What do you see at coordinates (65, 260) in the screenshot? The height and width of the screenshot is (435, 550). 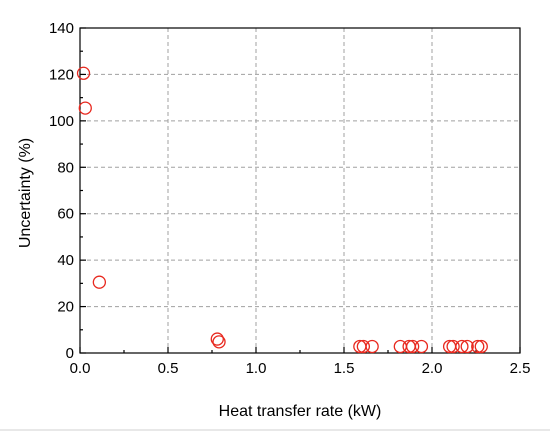 I see `y-tick-label: 40` at bounding box center [65, 260].